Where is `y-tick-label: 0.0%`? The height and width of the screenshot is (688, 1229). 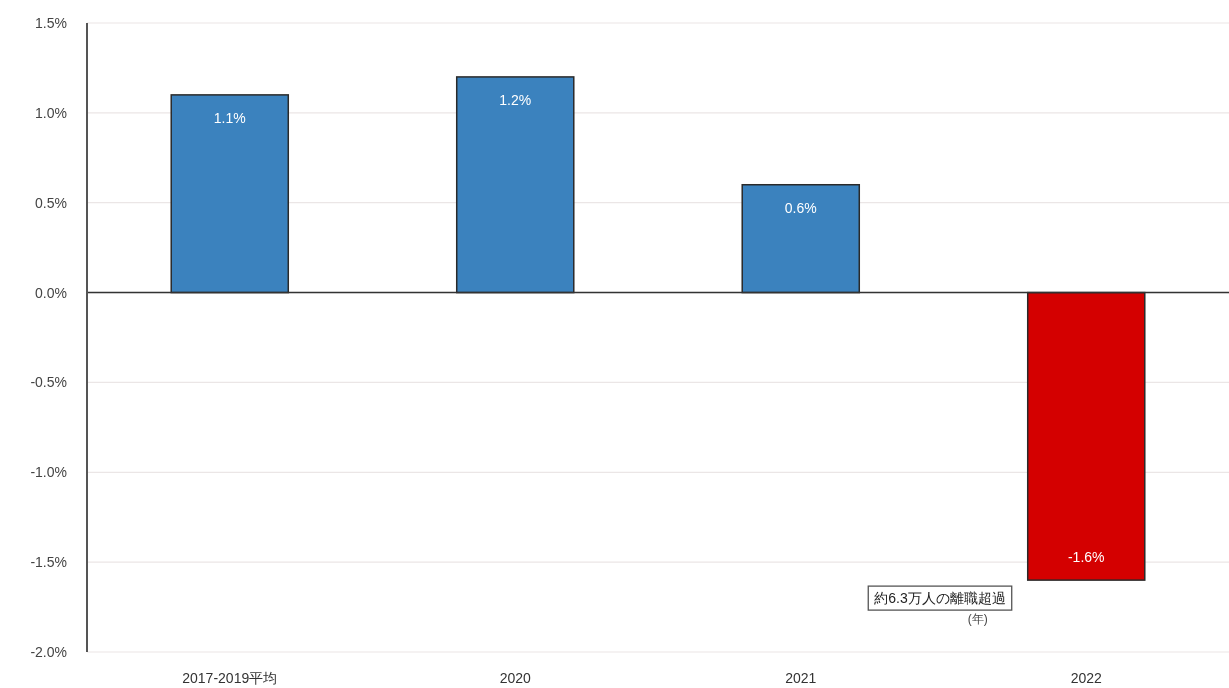
y-tick-label: 0.0% is located at coordinates (51, 292).